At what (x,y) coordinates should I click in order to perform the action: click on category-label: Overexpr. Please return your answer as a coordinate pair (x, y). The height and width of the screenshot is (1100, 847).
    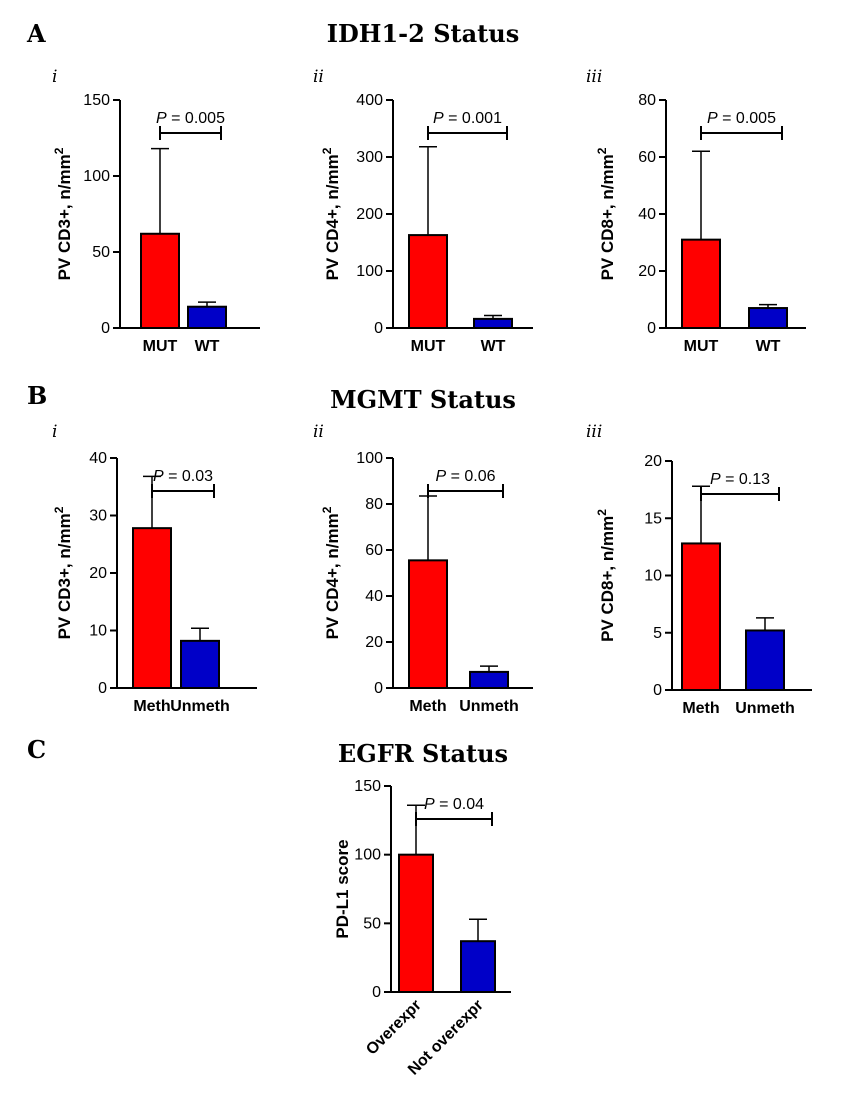
    Looking at the image, I should click on (394, 1028).